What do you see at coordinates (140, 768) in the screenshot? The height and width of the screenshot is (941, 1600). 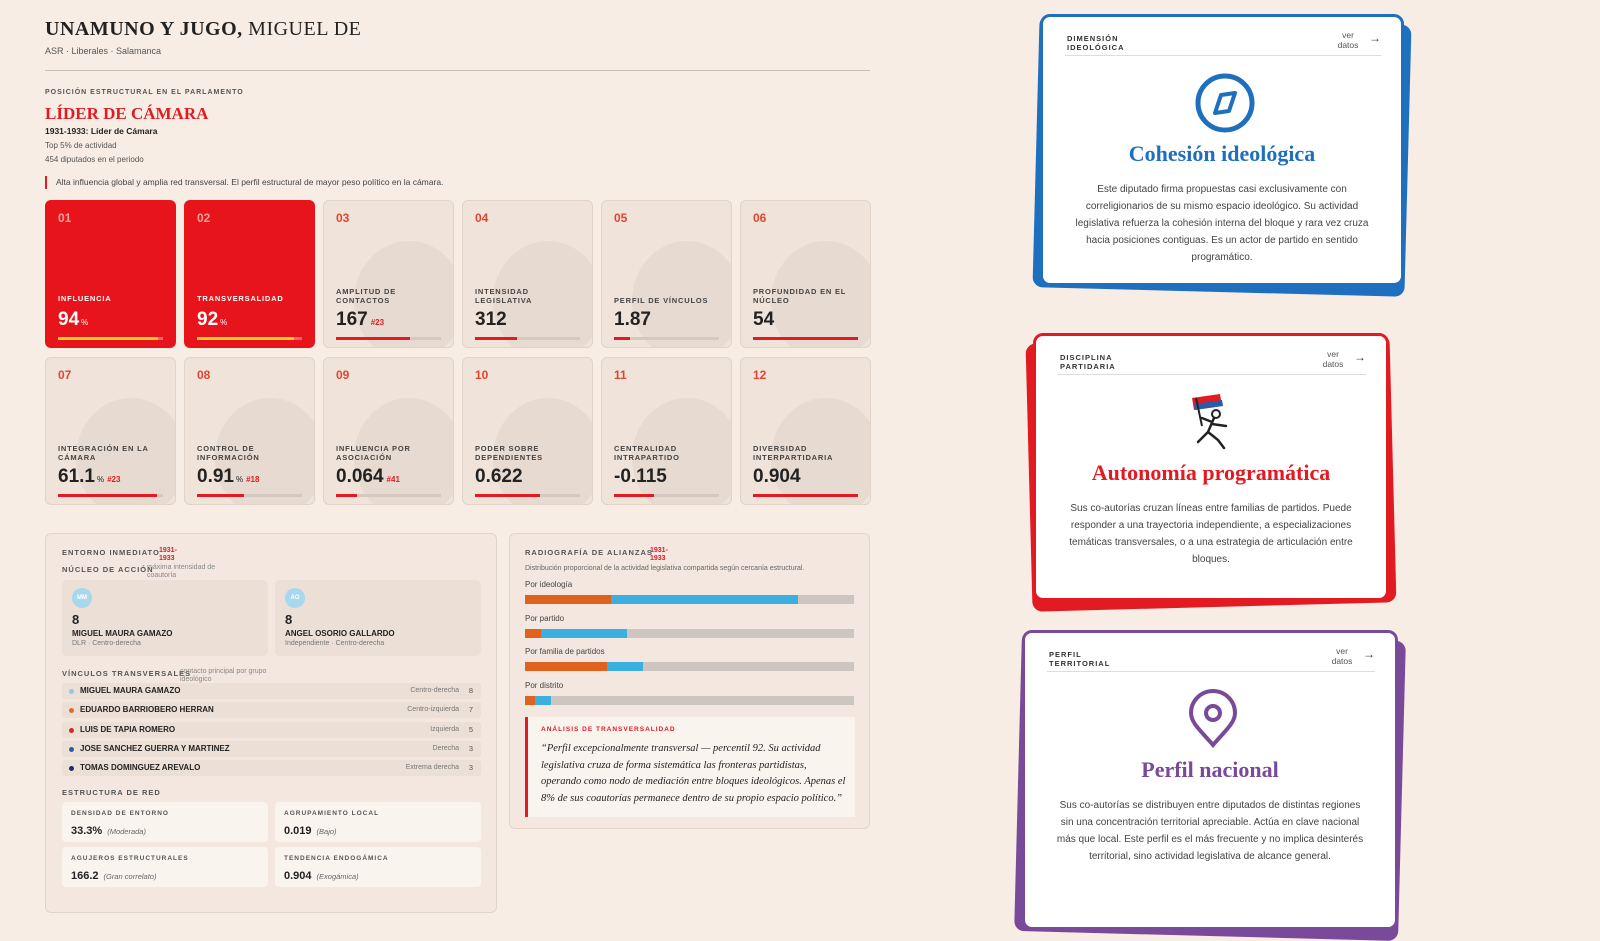 I see `link-name: TOMAS DOMINGUEZ AREVALO` at bounding box center [140, 768].